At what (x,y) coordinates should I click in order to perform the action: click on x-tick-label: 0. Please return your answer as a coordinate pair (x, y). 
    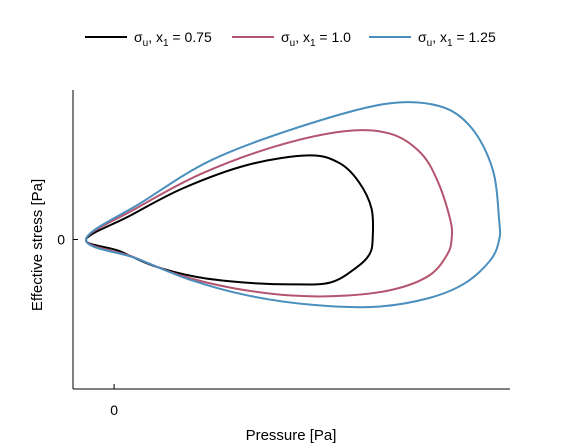
    Looking at the image, I should click on (114, 410).